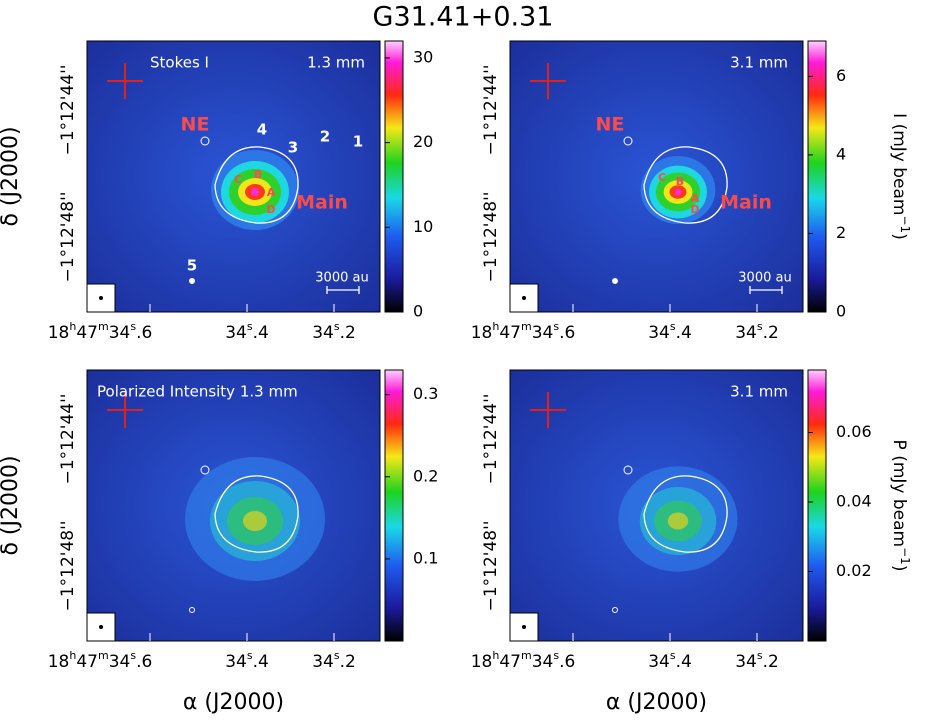 This screenshot has height=721, width=926. I want to click on panel: 3.1 mm, so click(656, 505).